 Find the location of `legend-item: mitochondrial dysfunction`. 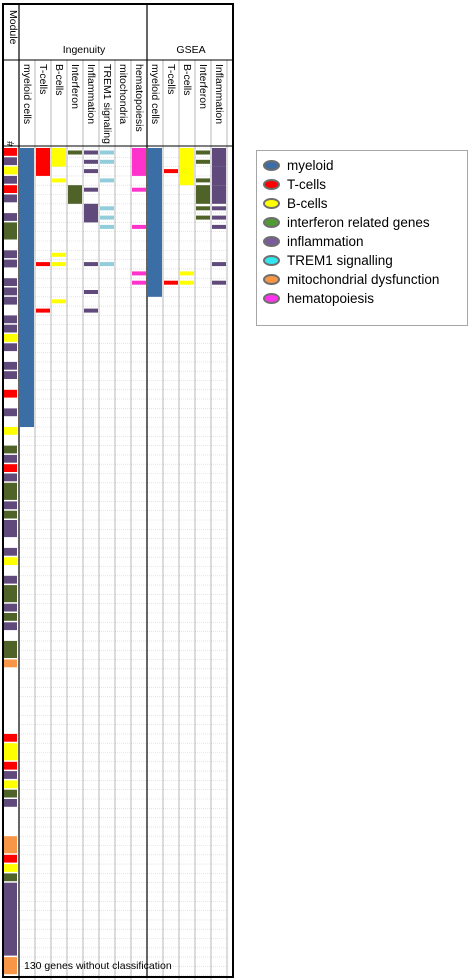

legend-item: mitochondrial dysfunction is located at coordinates (351, 279).